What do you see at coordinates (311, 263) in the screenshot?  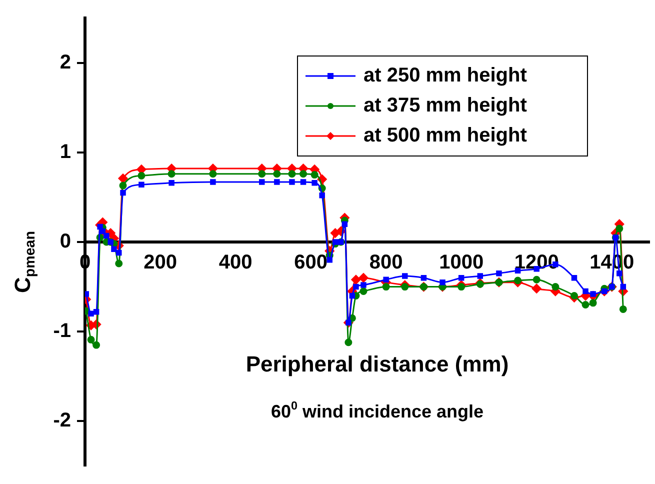 I see `x-tick-label: 600` at bounding box center [311, 263].